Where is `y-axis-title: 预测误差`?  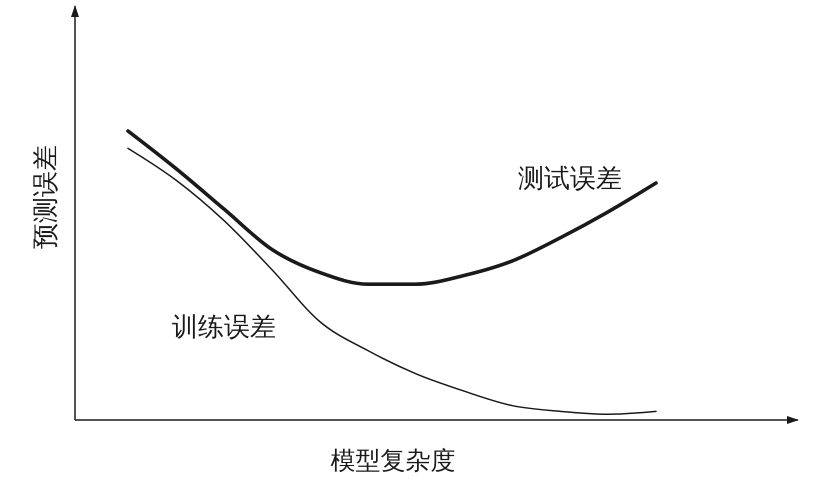
y-axis-title: 预测误差 is located at coordinates (46, 197).